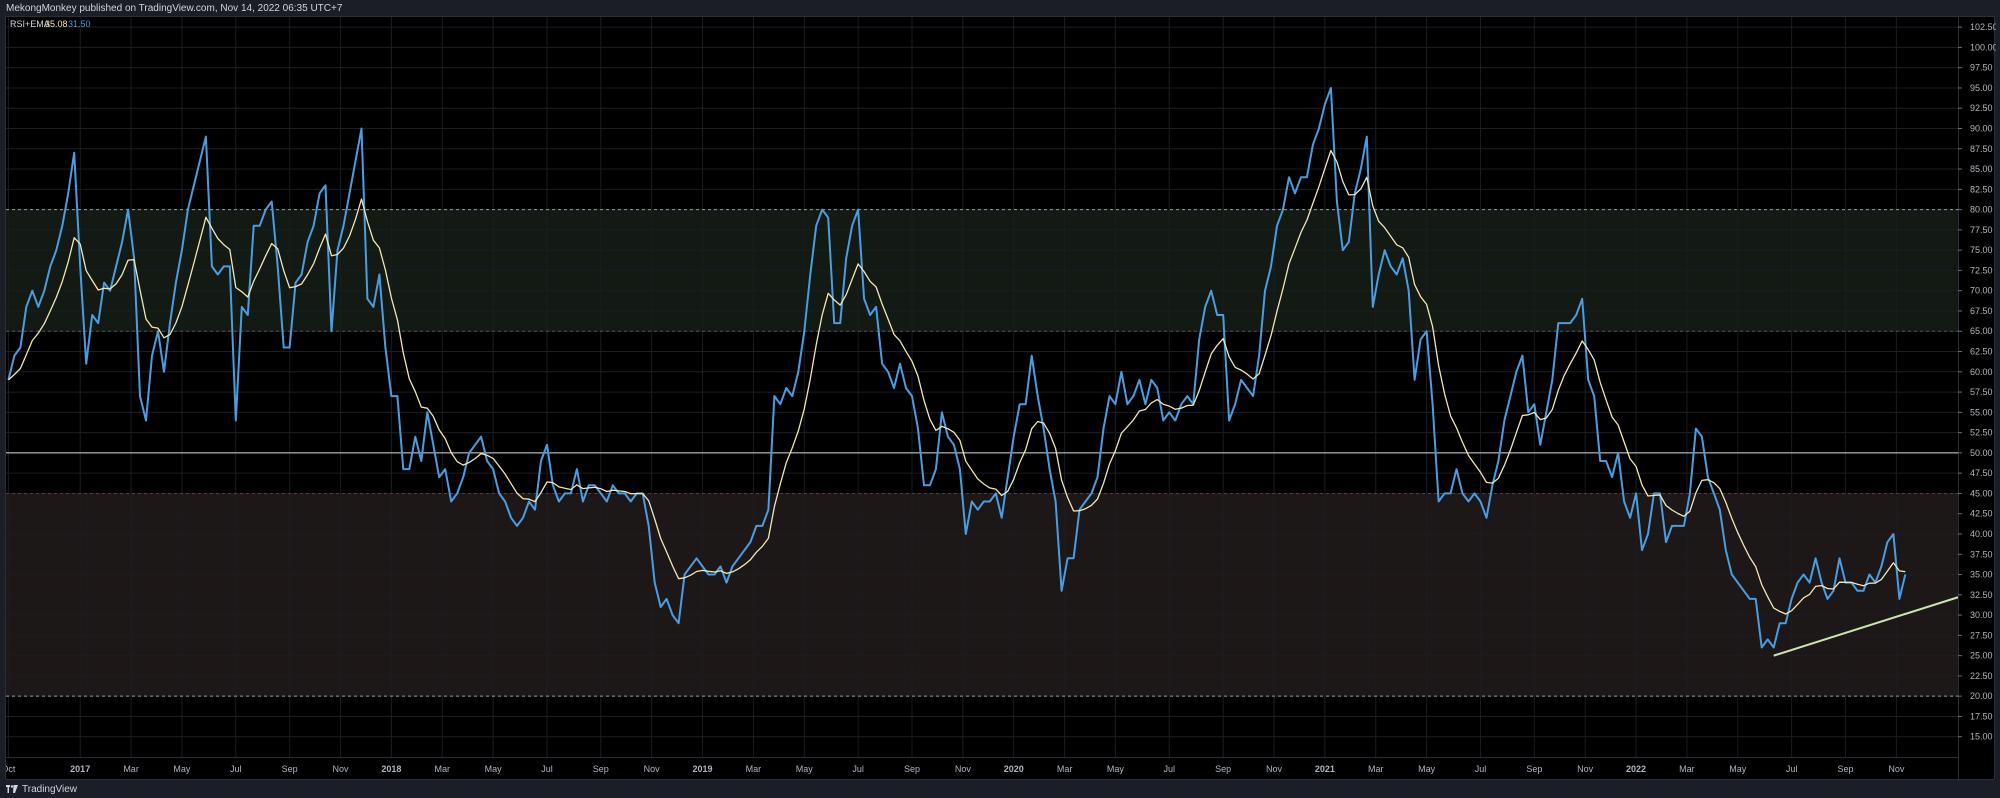 The image size is (2000, 798). Describe the element at coordinates (1981, 392) in the screenshot. I see `y-tick-label-17: 57.50` at that location.